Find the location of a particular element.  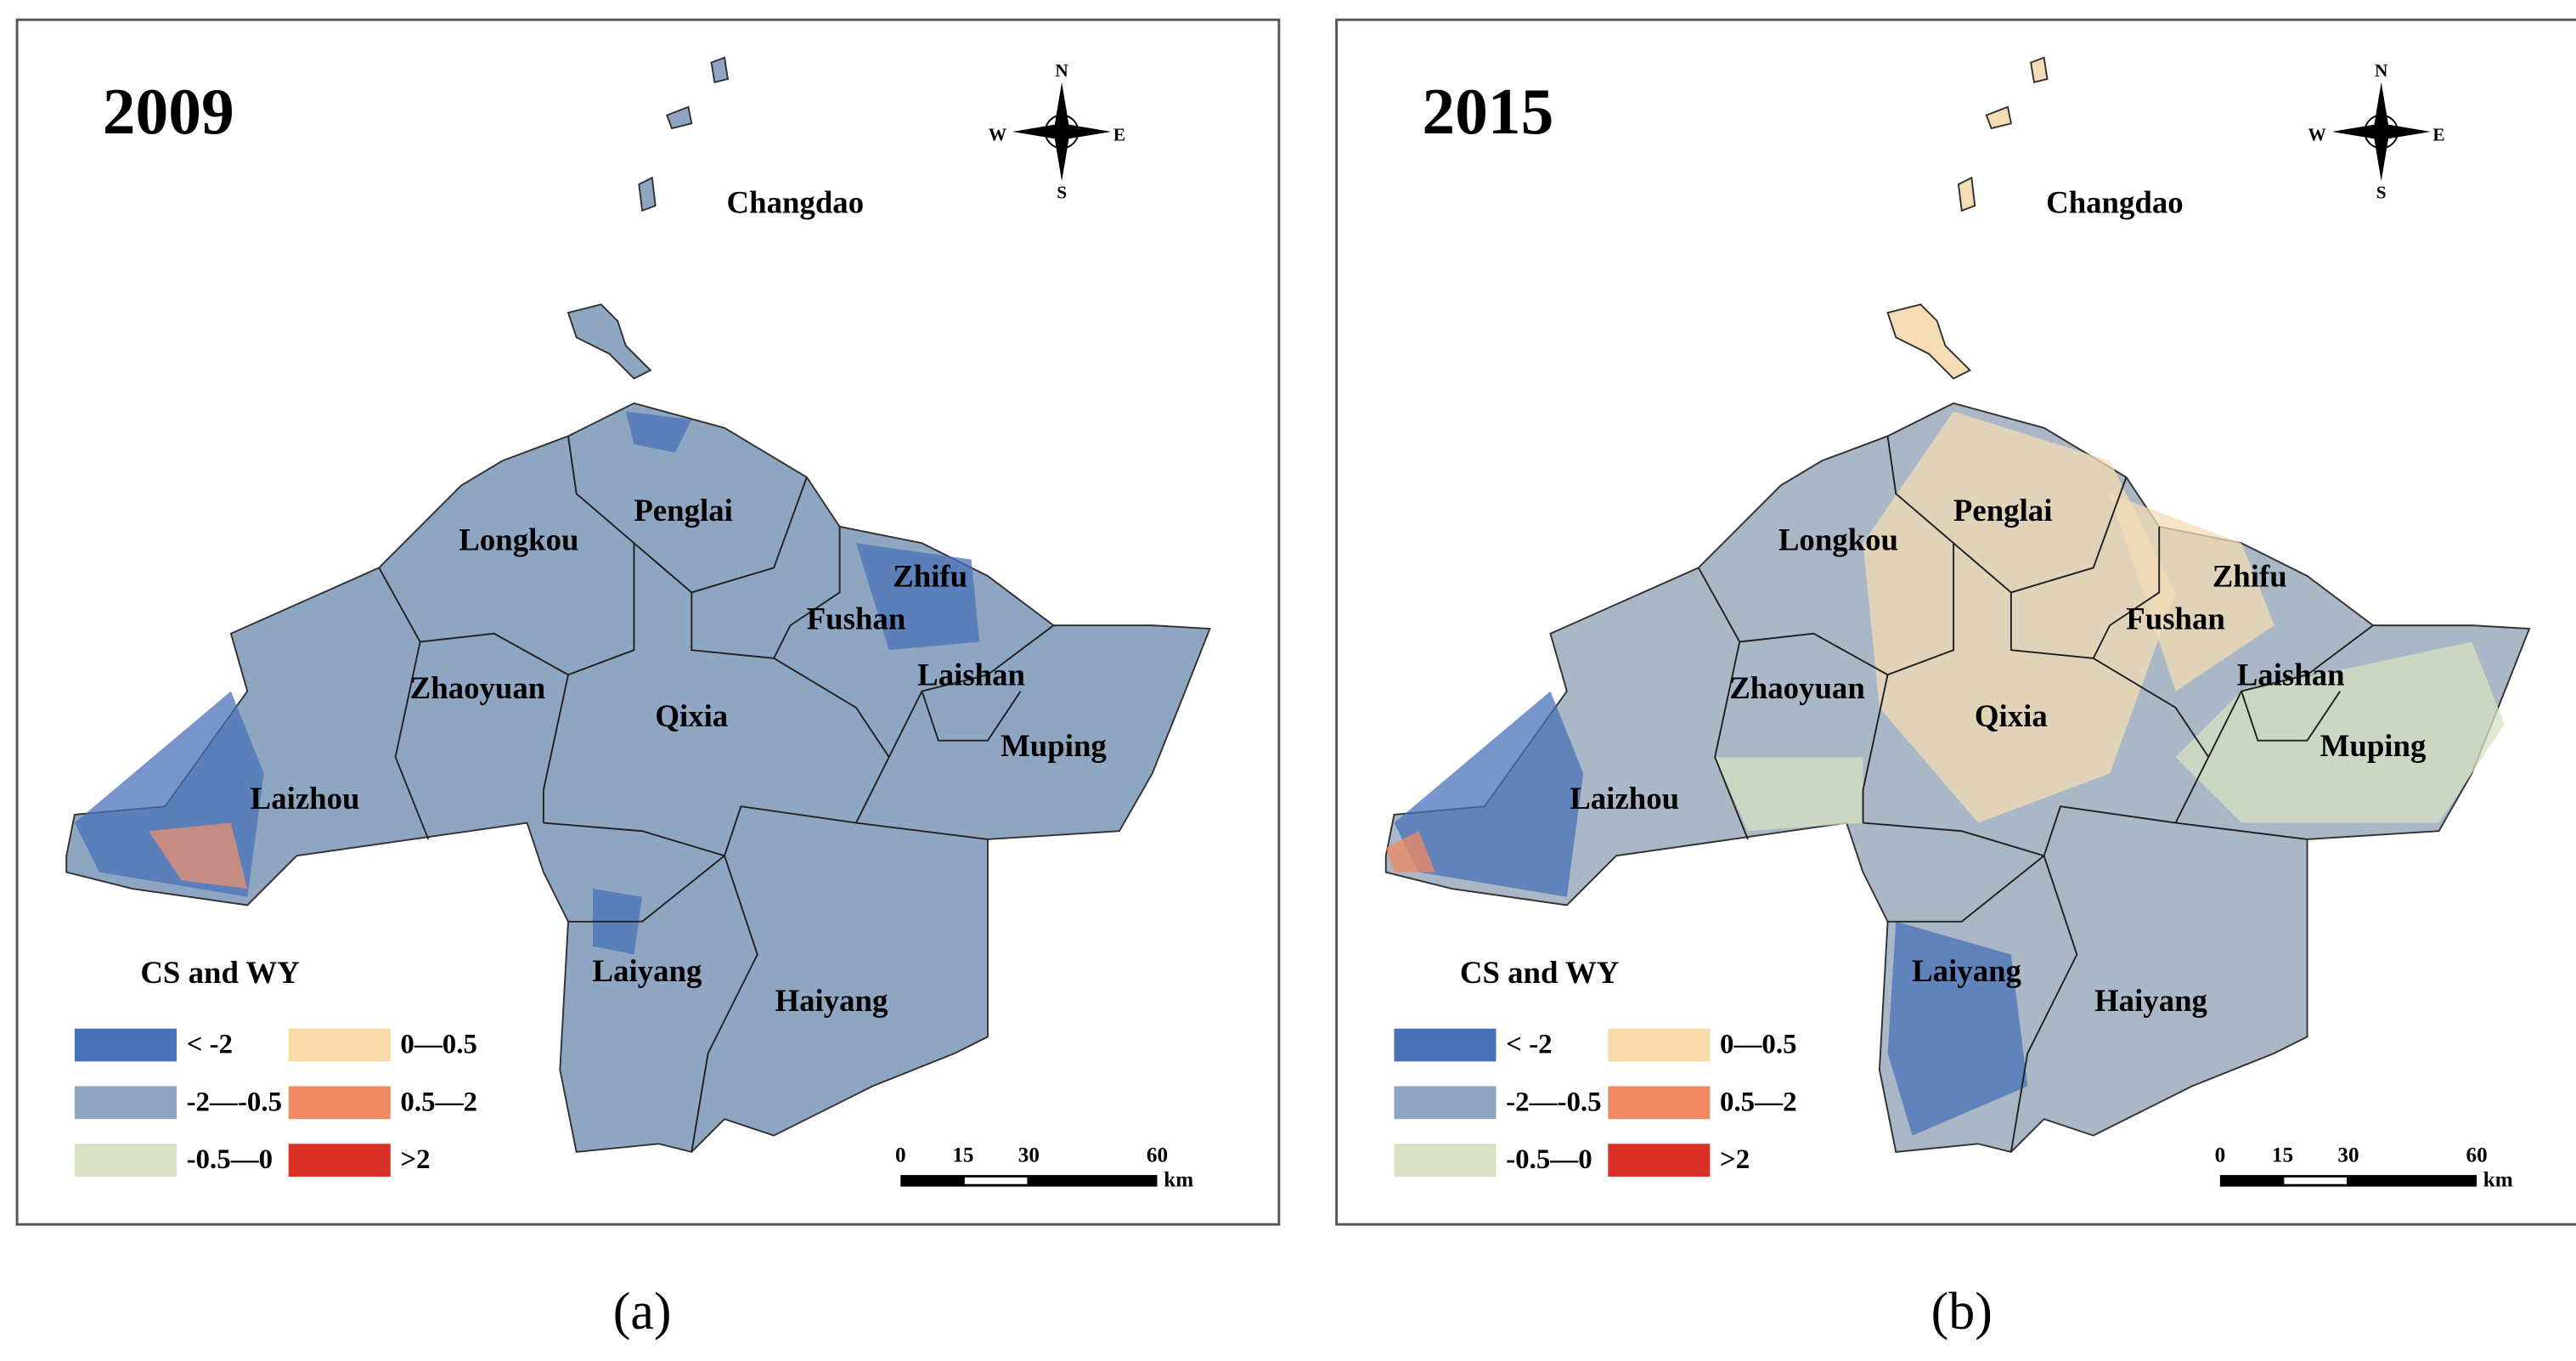

legend-label: < -2 is located at coordinates (1529, 1045).